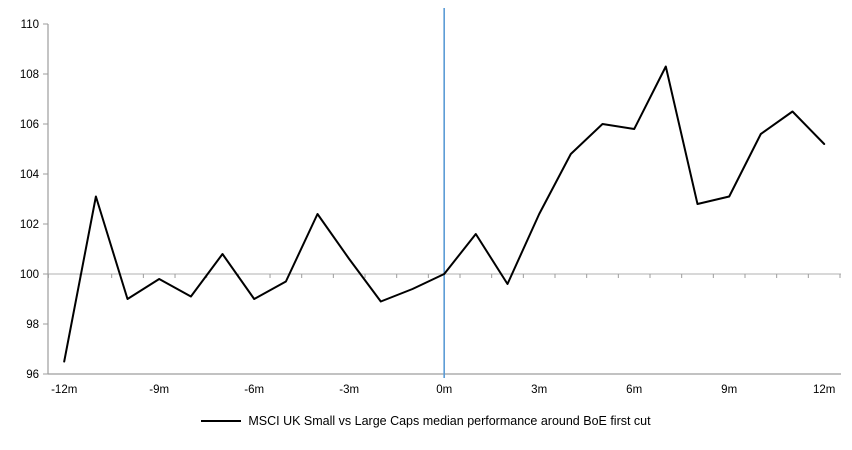 The height and width of the screenshot is (450, 852). Describe the element at coordinates (159, 390) in the screenshot. I see `x-tick-label: -9m` at that location.